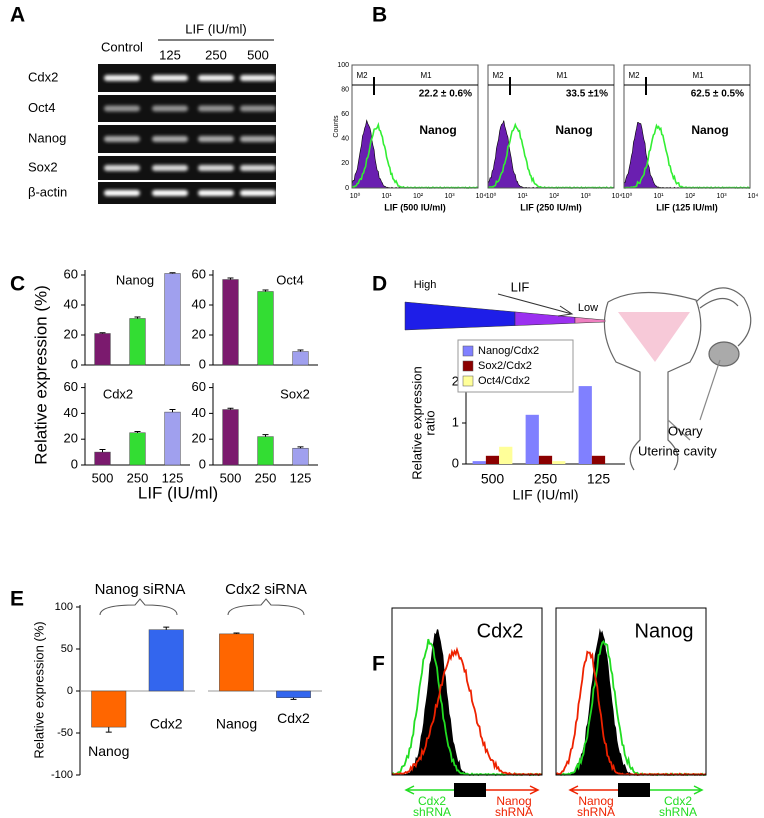 This screenshot has height=818, width=764. What do you see at coordinates (379, 15) in the screenshot?
I see `panel-letter: B` at bounding box center [379, 15].